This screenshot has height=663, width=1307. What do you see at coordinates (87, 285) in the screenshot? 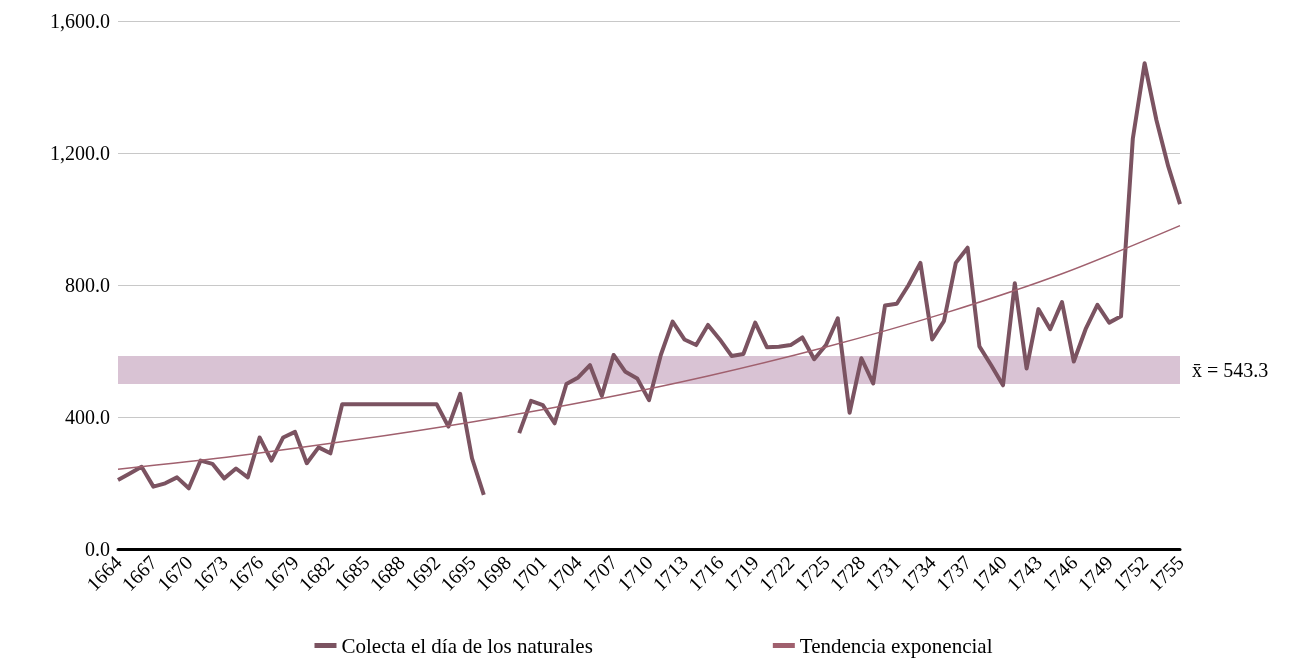
I see `y-tick-label: 800.0` at bounding box center [87, 285].